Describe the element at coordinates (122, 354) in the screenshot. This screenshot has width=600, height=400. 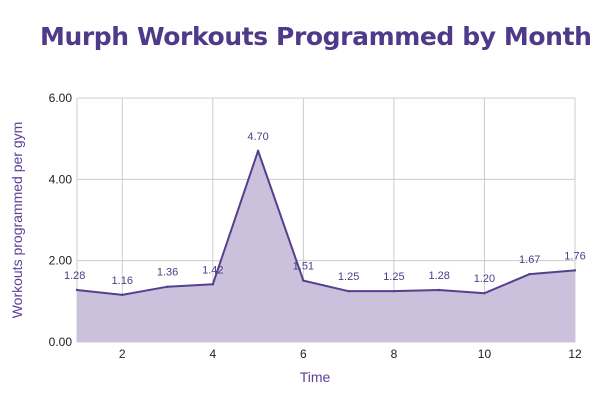
I see `x-tick-label: 2` at that location.